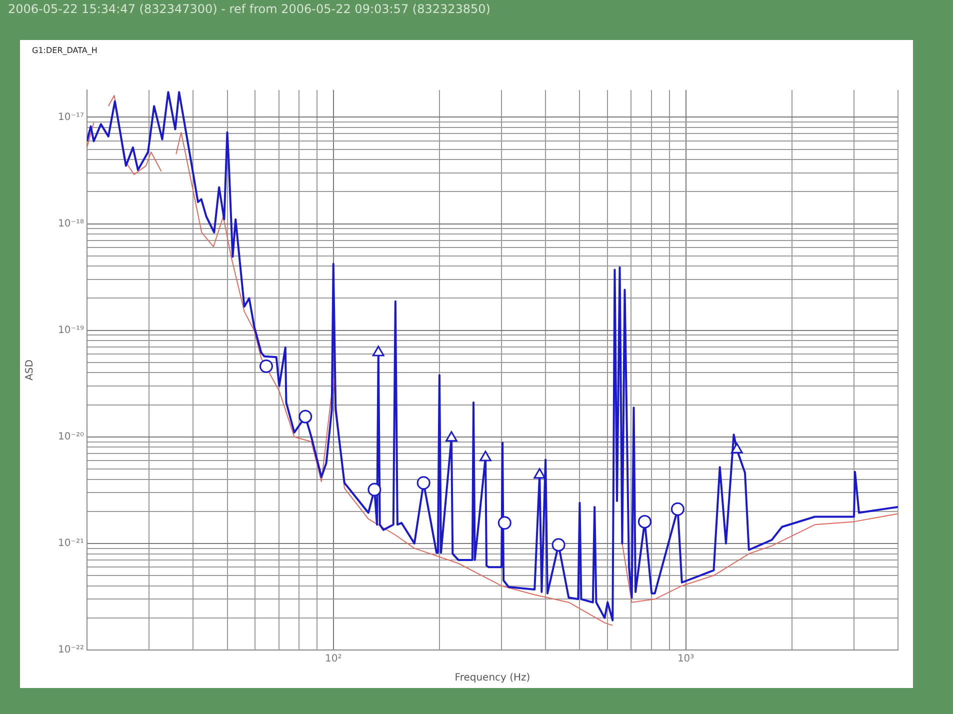 The height and width of the screenshot is (714, 953). I want to click on chart-title: 2006-05-22 15:34:47 (832347300) - ref from 2006-05-22 09:03:57 (832323850), so click(249, 9).